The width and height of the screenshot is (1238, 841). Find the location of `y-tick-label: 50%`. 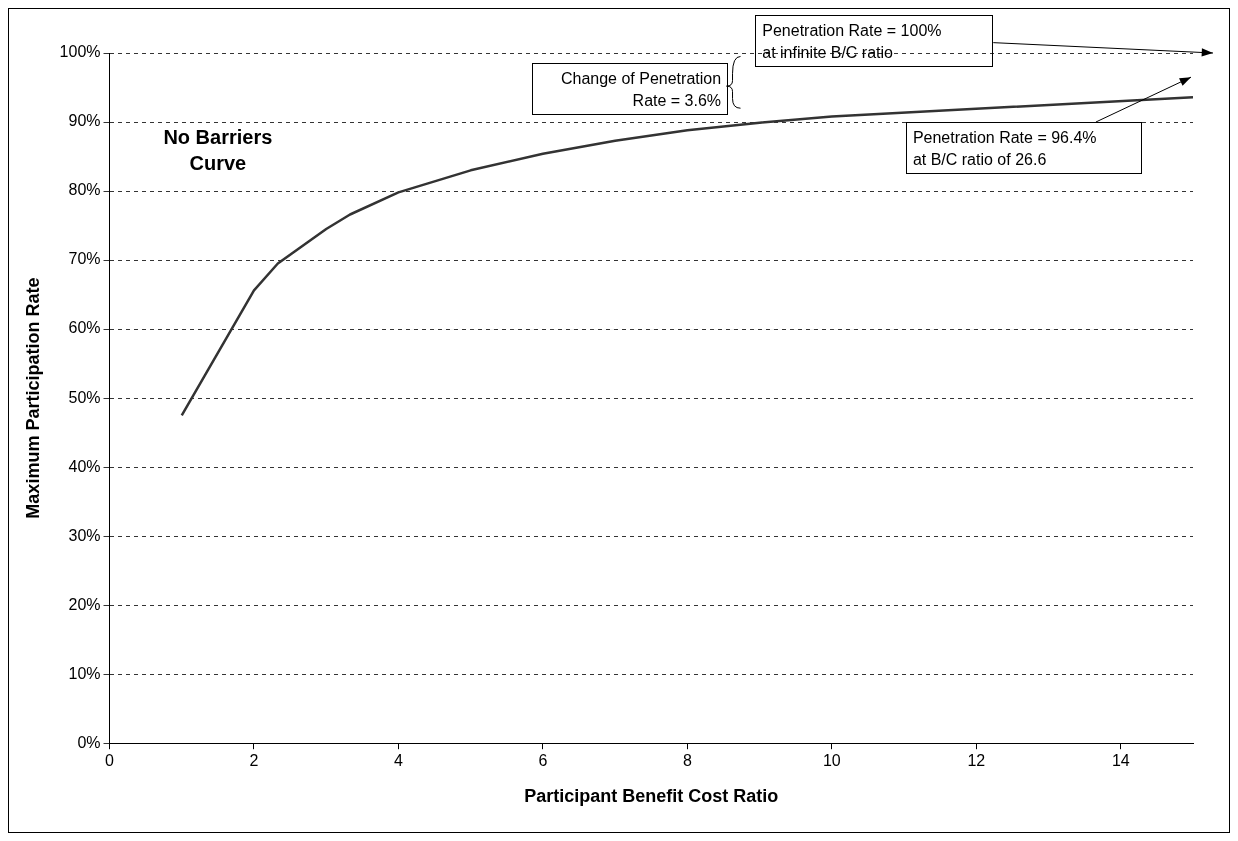

y-tick-label: 50% is located at coordinates (84, 397).